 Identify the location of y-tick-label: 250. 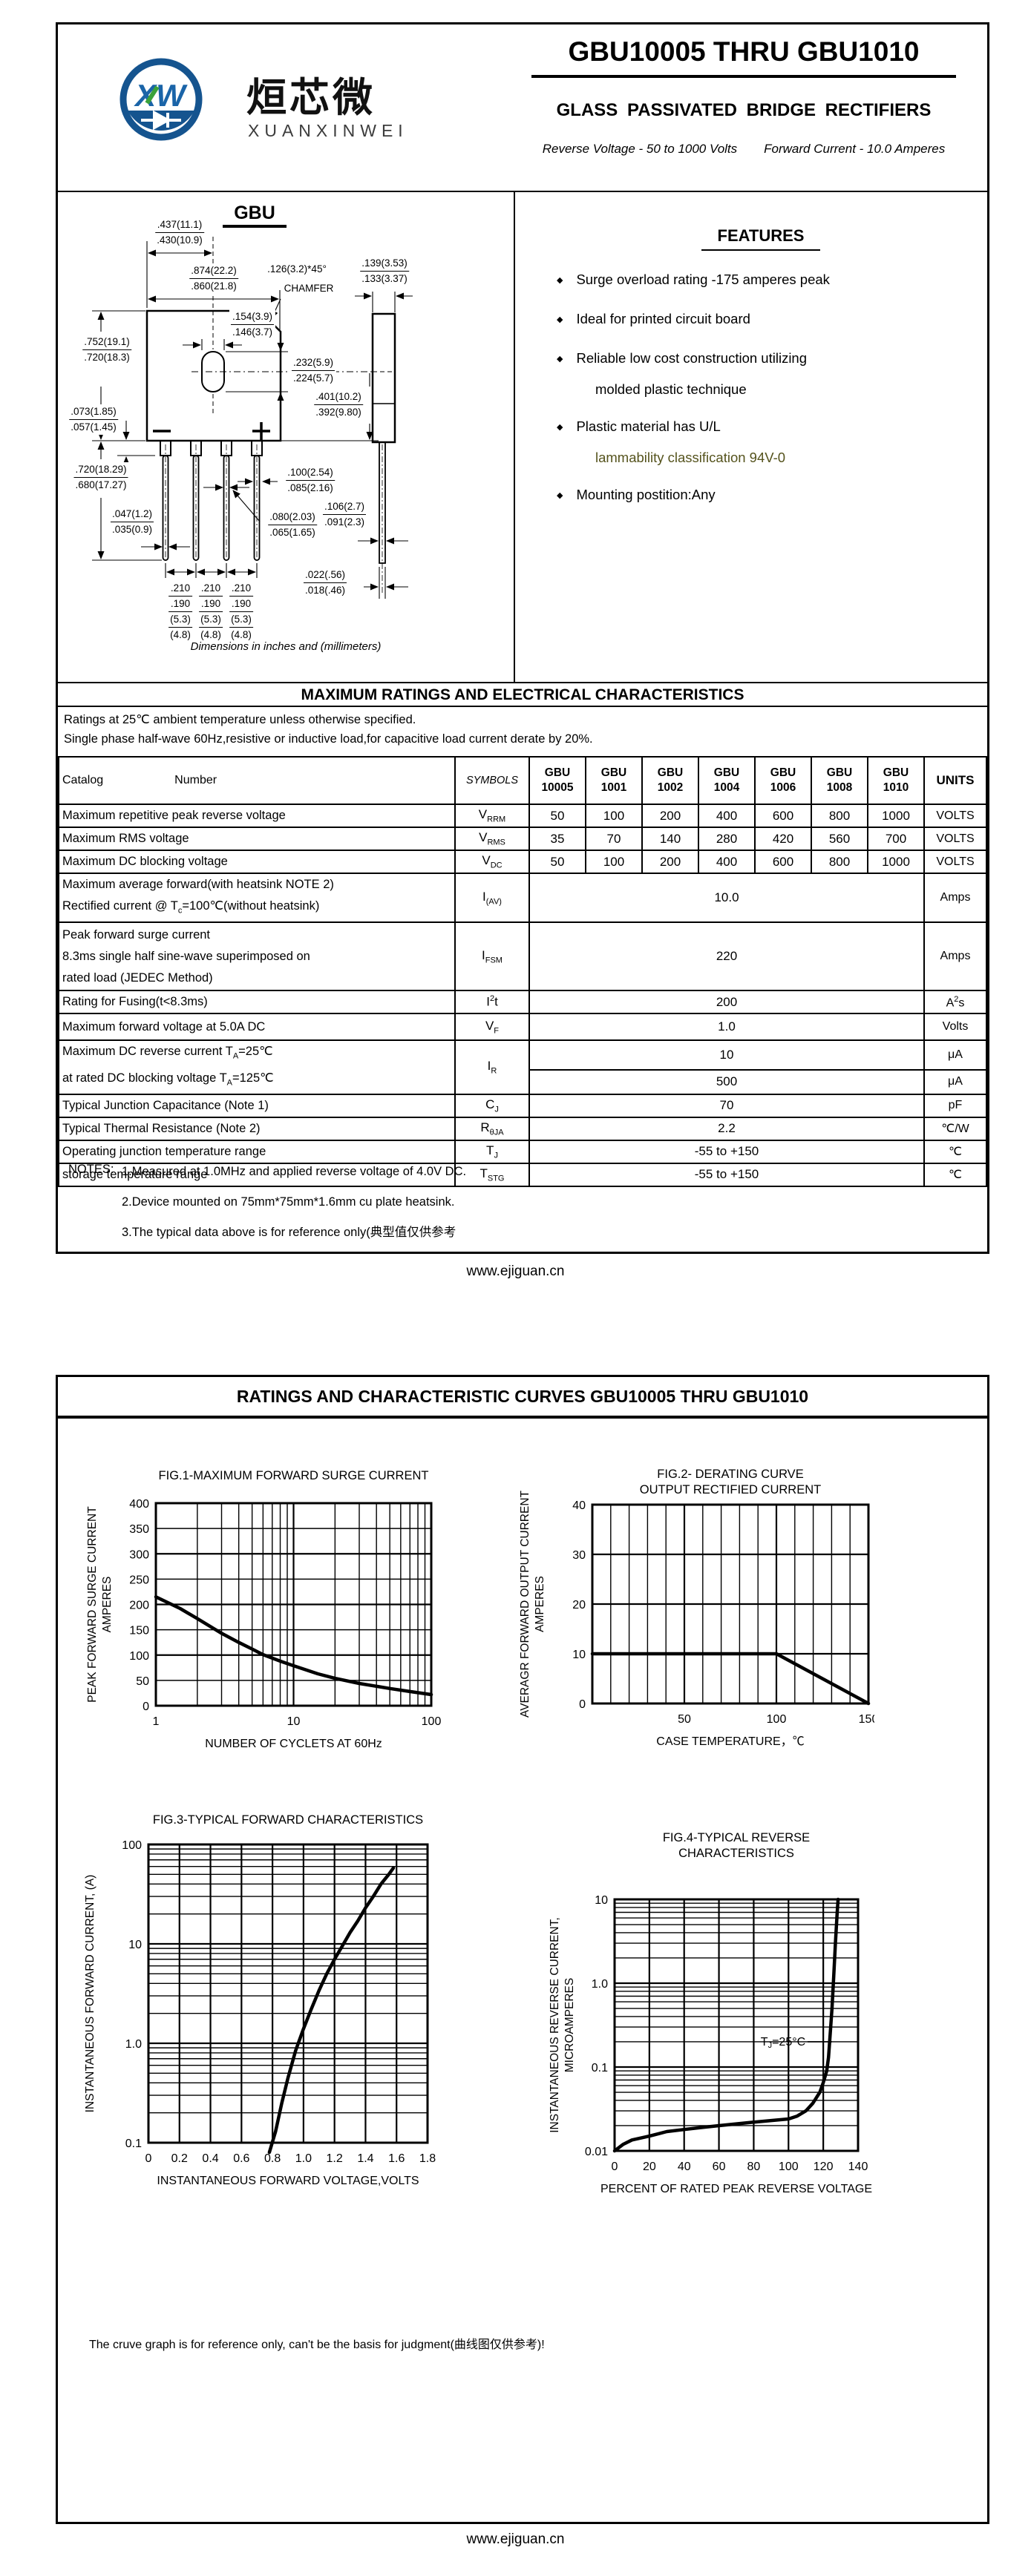
(139, 1580).